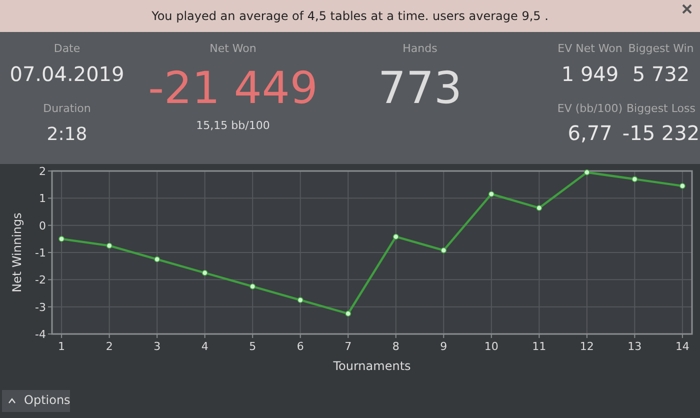 The width and height of the screenshot is (700, 418). What do you see at coordinates (661, 74) in the screenshot?
I see `text: 5 732` at bounding box center [661, 74].